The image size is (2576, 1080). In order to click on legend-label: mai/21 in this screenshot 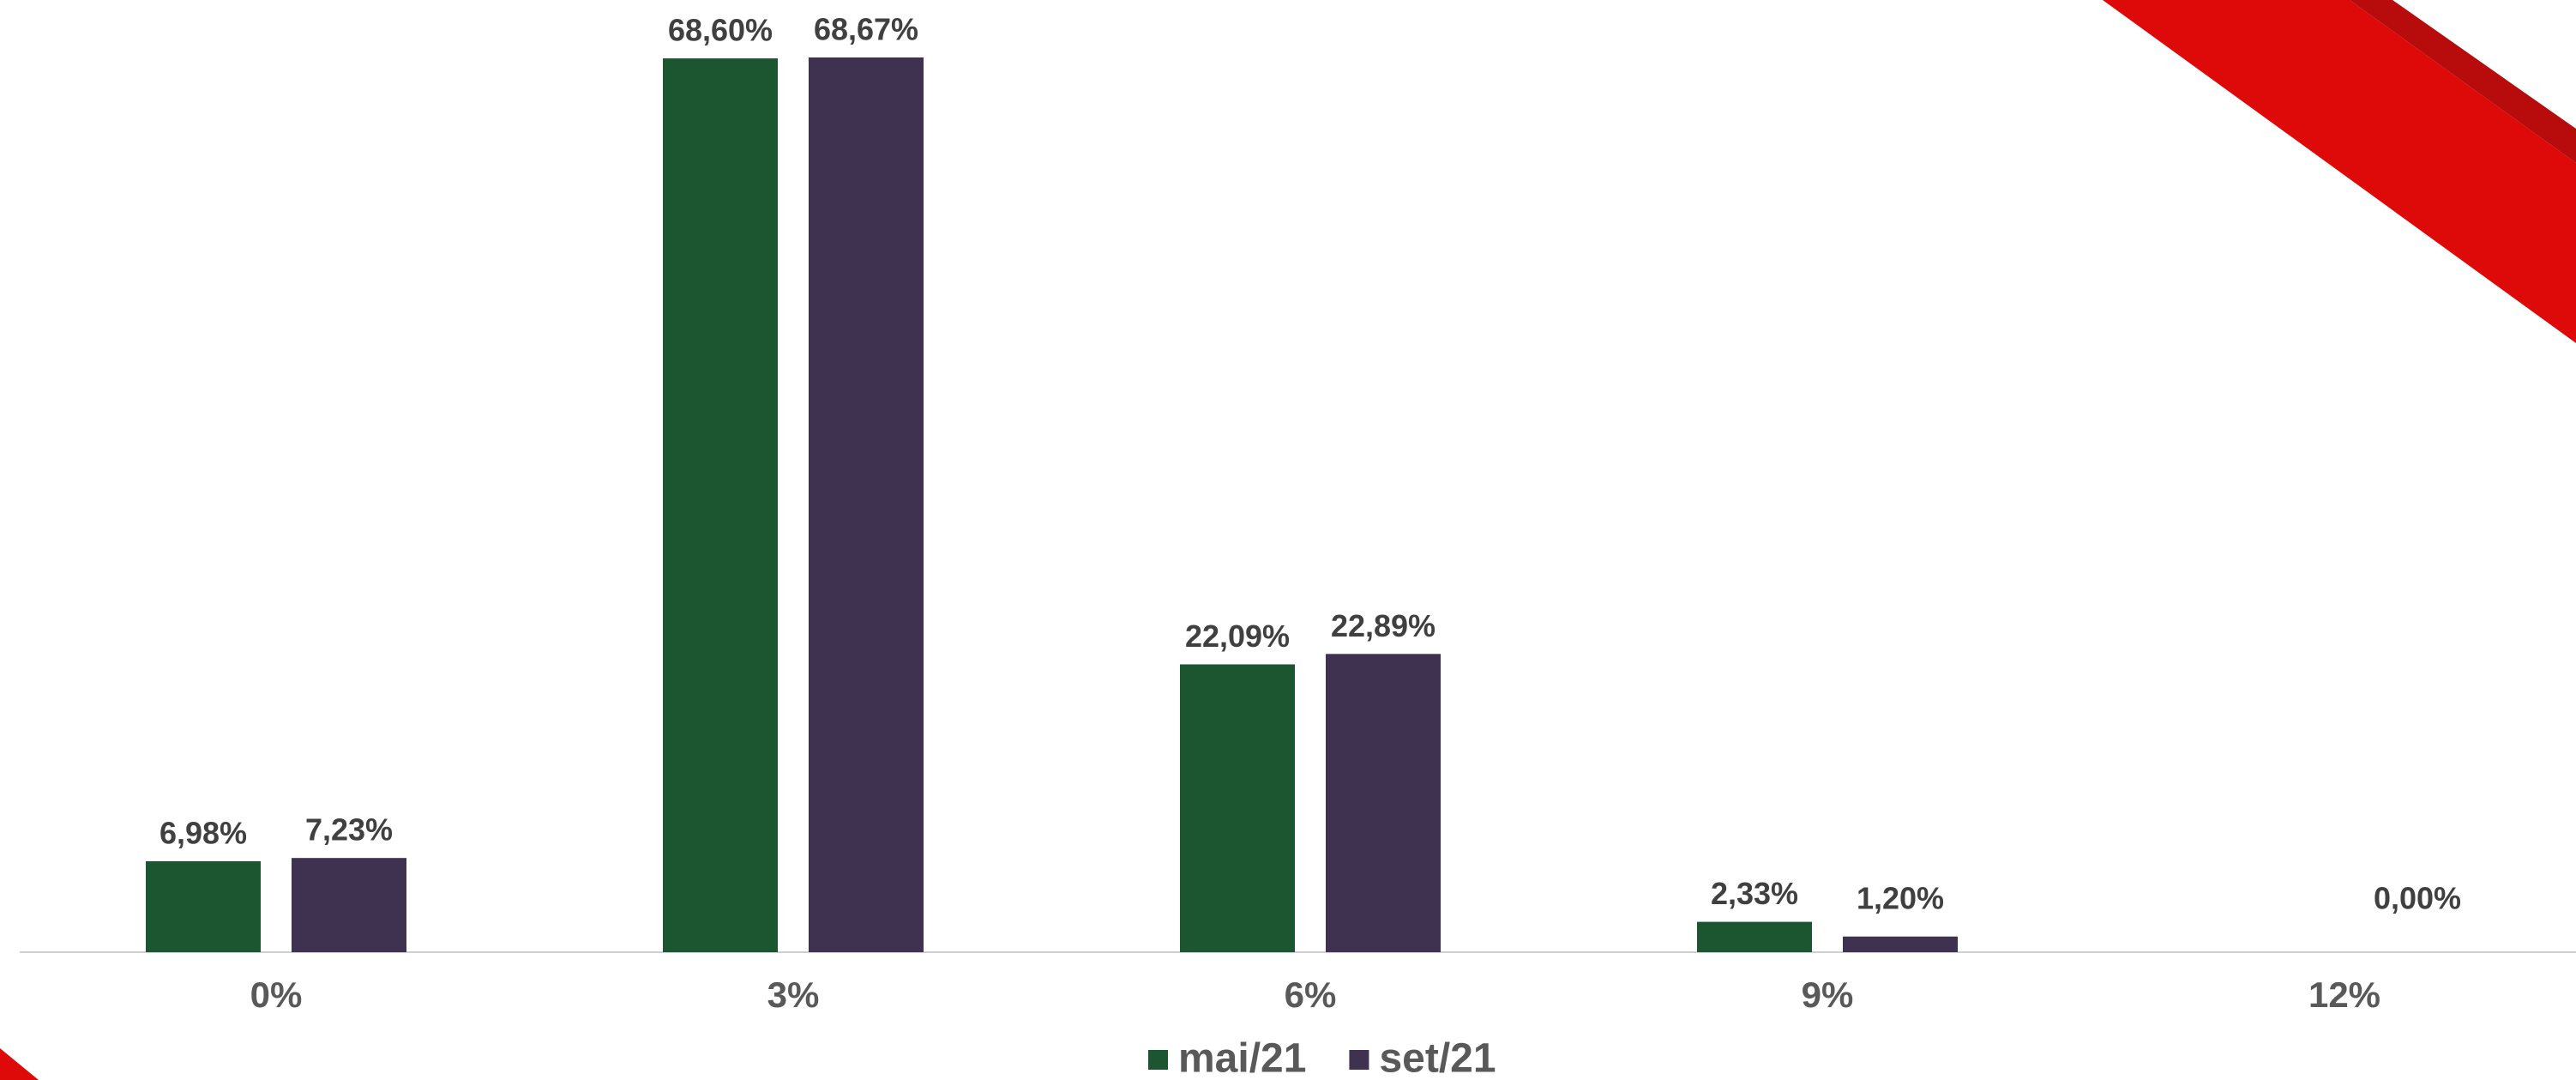, I will do `click(1242, 1058)`.